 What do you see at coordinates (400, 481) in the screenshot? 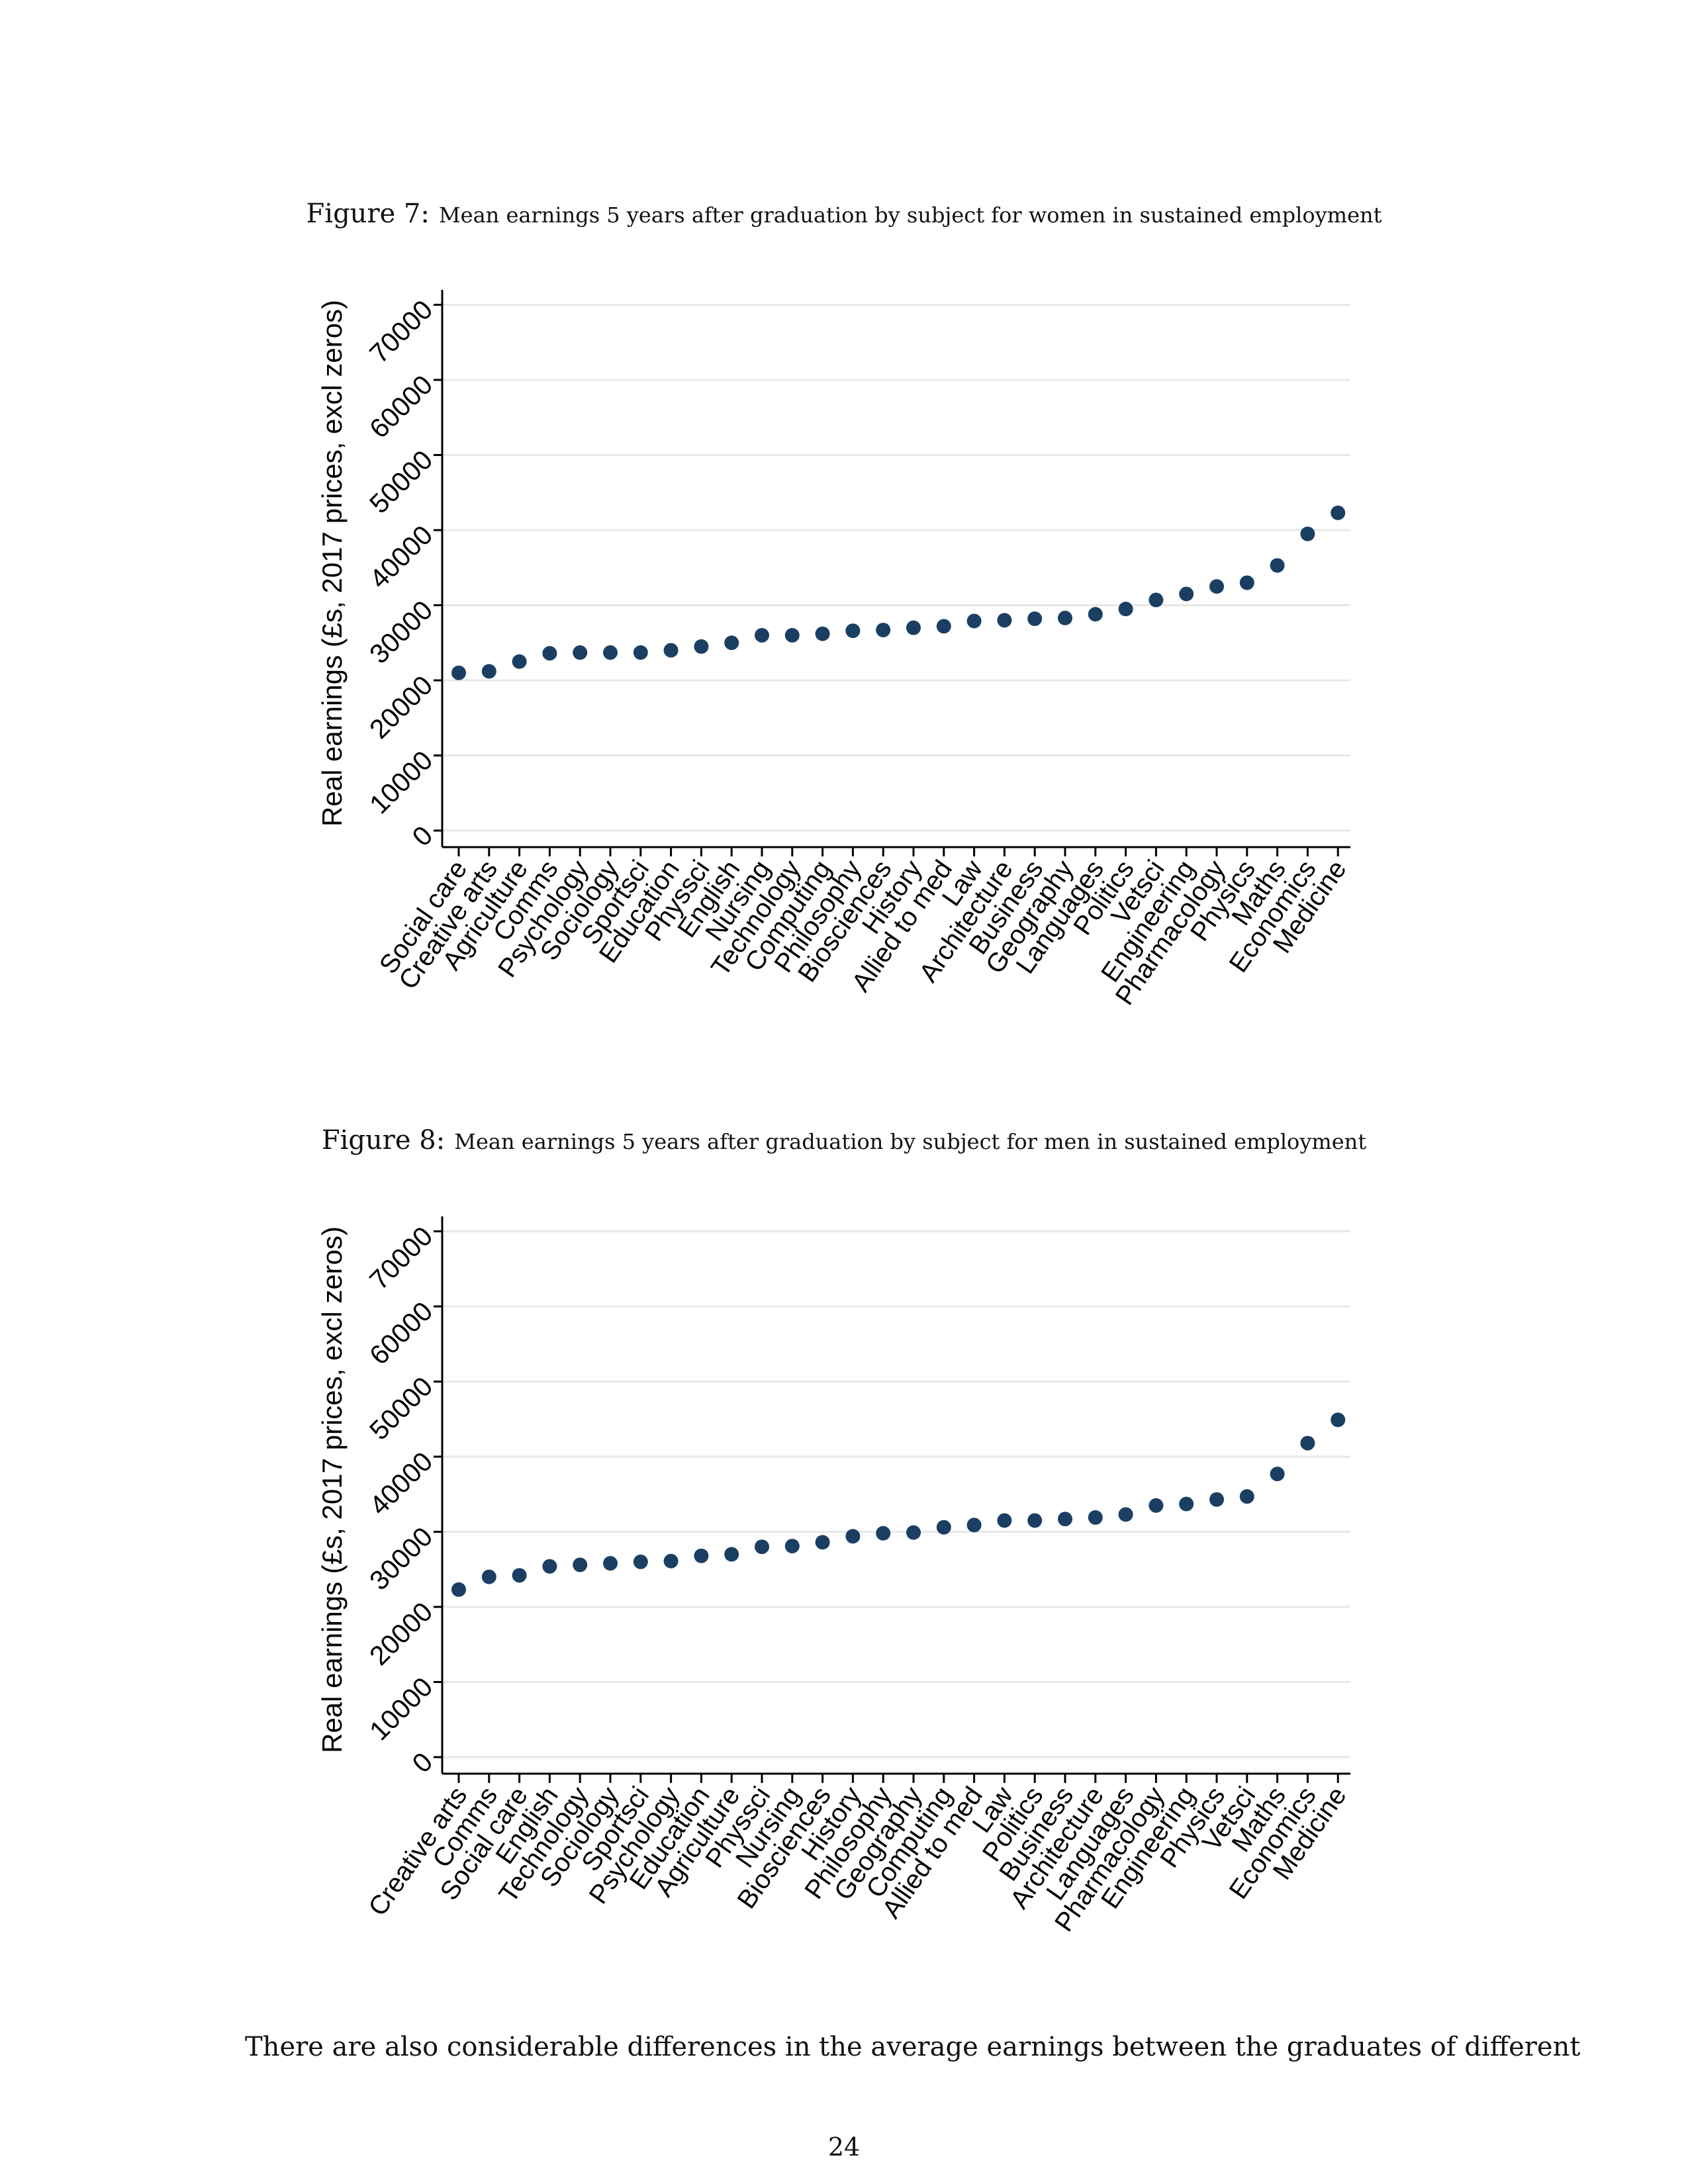
I see `fig7-y-tick-label: 50000` at bounding box center [400, 481].